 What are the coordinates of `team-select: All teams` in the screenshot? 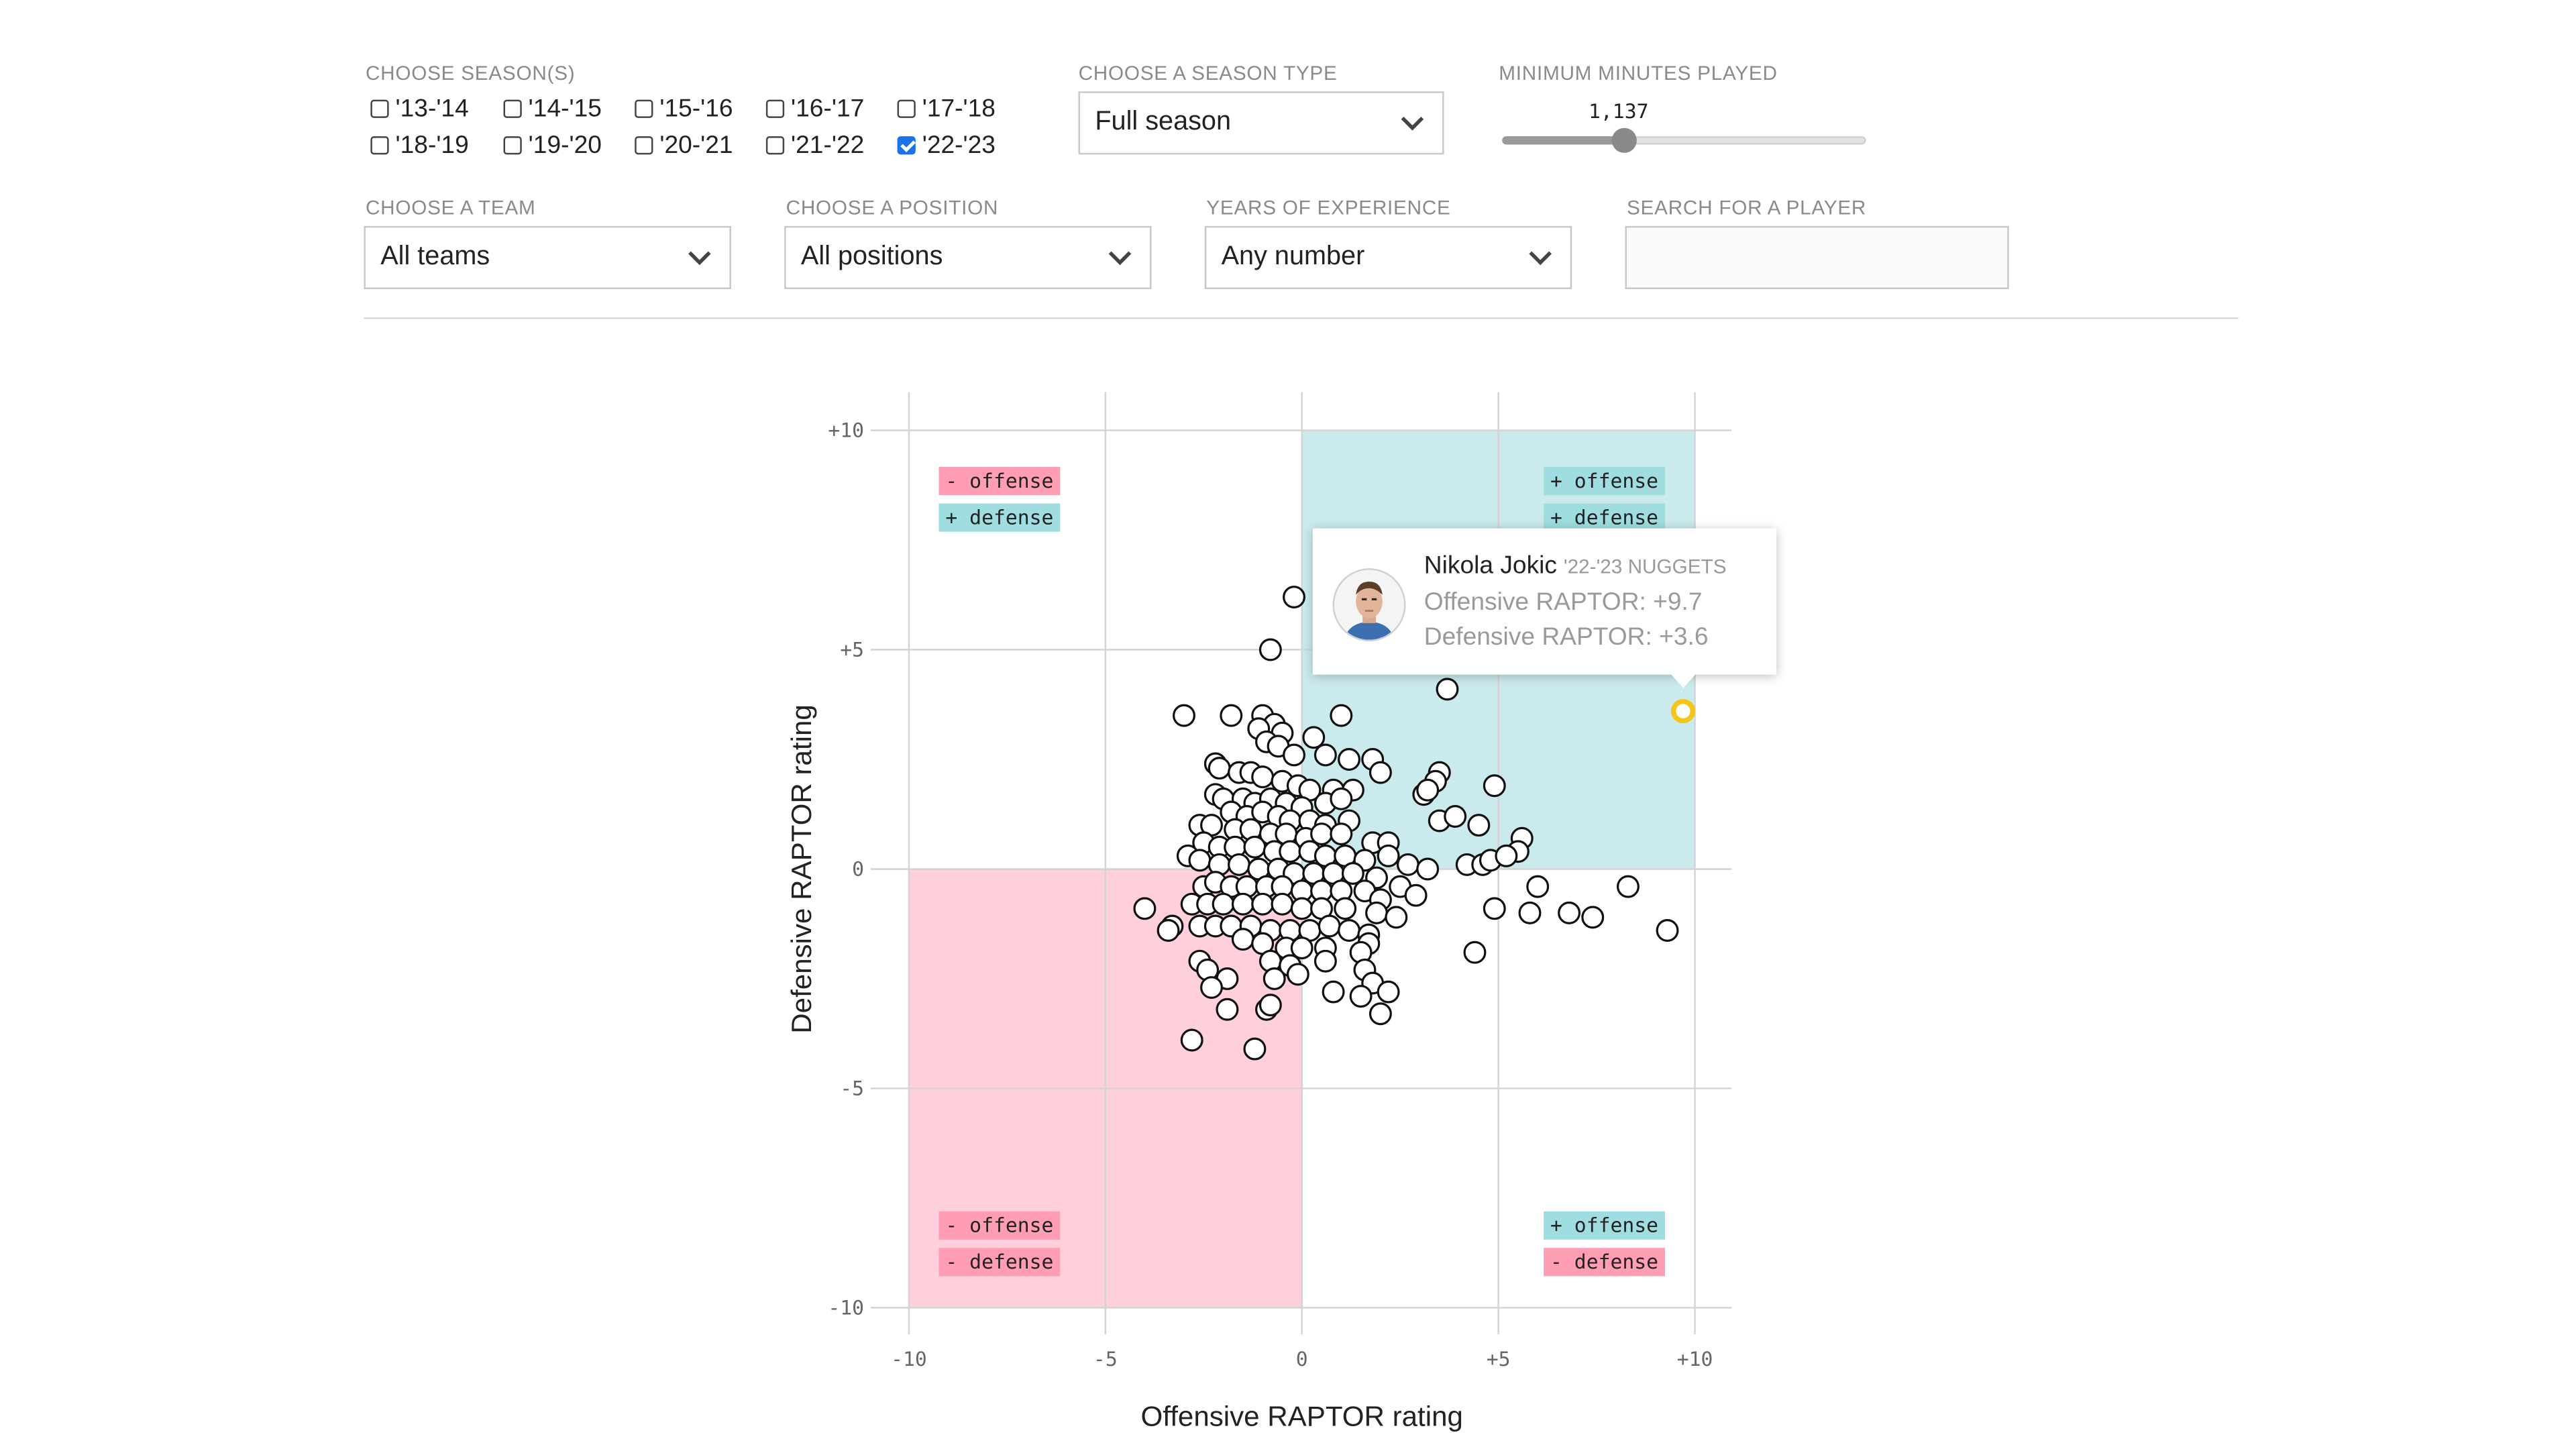 It's located at (547, 257).